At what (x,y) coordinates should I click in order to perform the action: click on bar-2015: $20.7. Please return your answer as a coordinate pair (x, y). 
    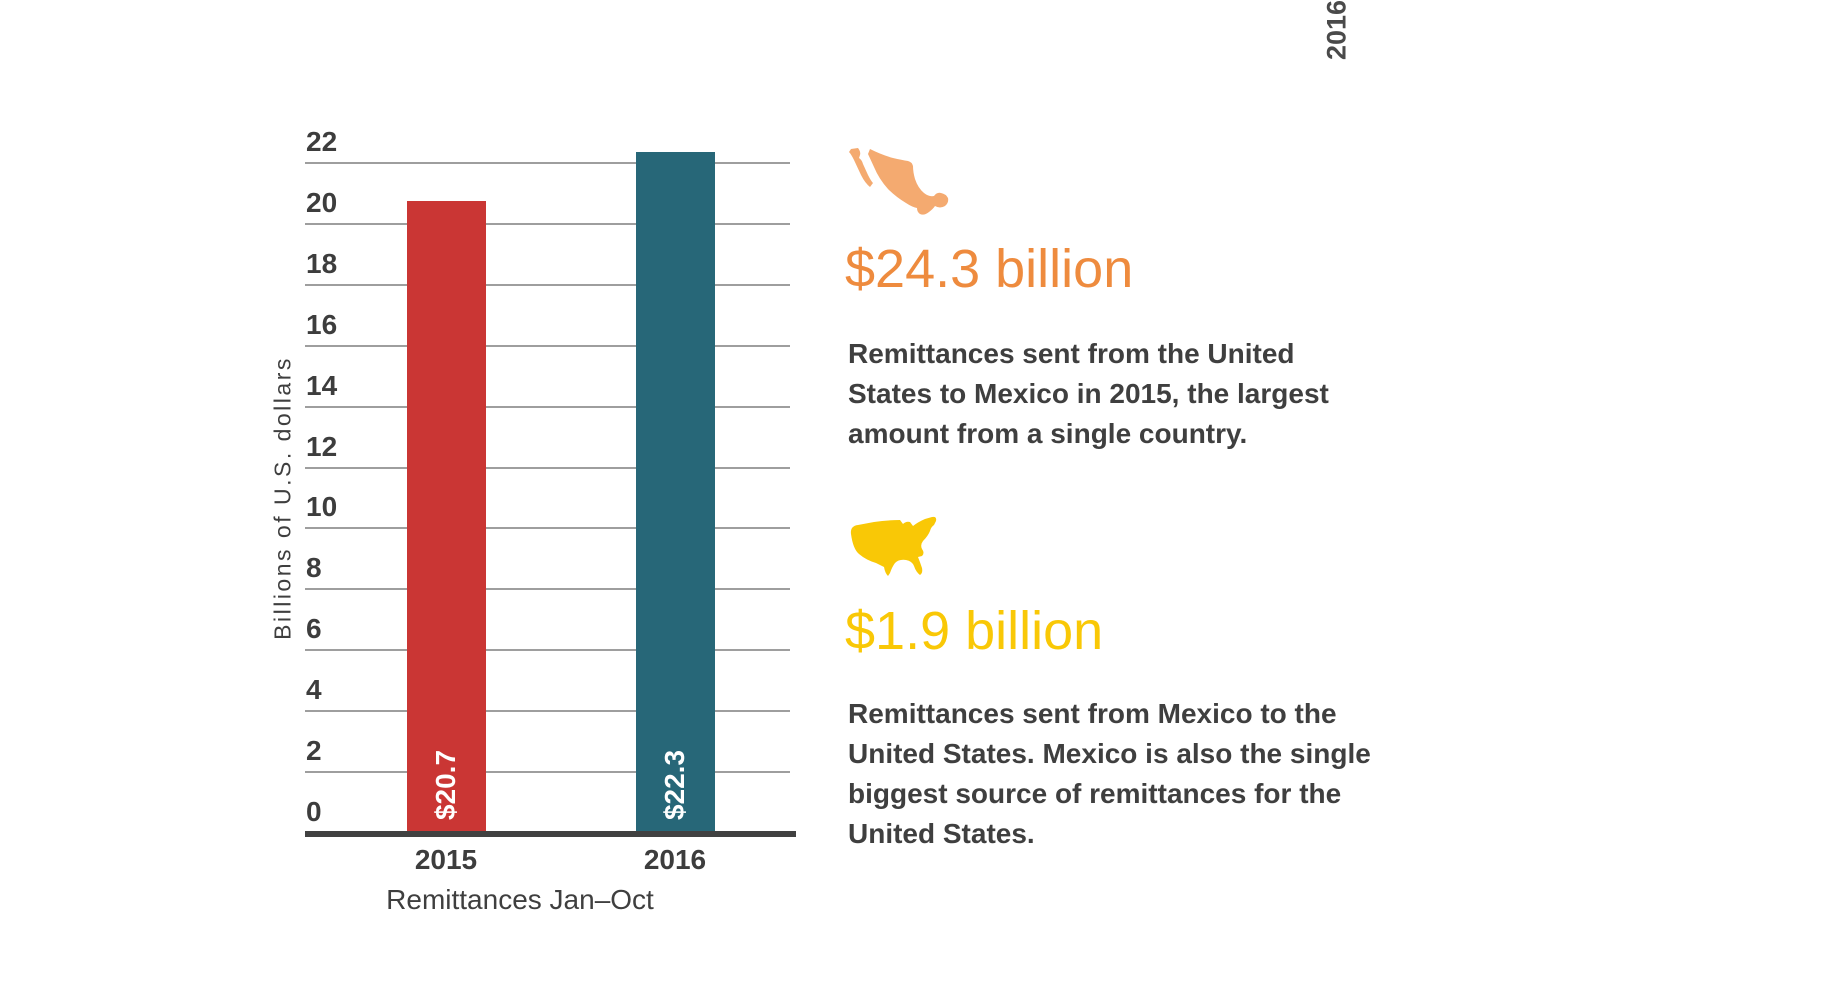
    Looking at the image, I should click on (446, 515).